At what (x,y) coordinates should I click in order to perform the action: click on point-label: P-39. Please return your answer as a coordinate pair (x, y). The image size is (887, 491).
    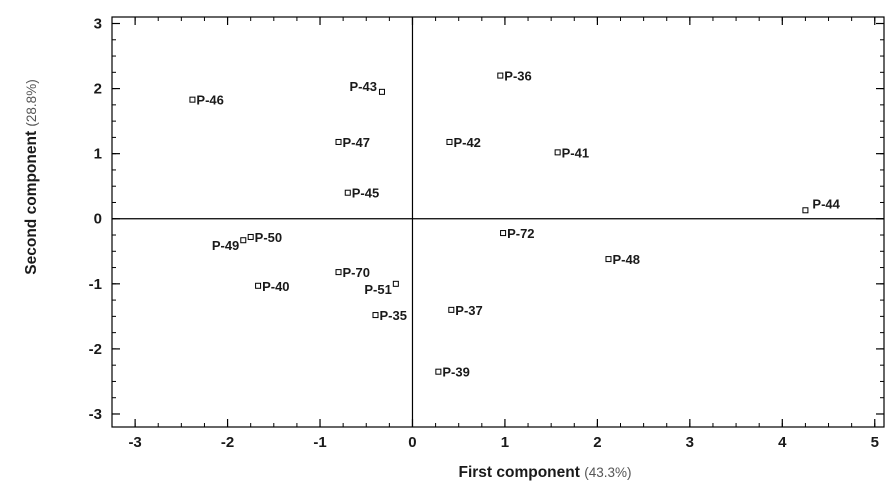
    Looking at the image, I should click on (455, 372).